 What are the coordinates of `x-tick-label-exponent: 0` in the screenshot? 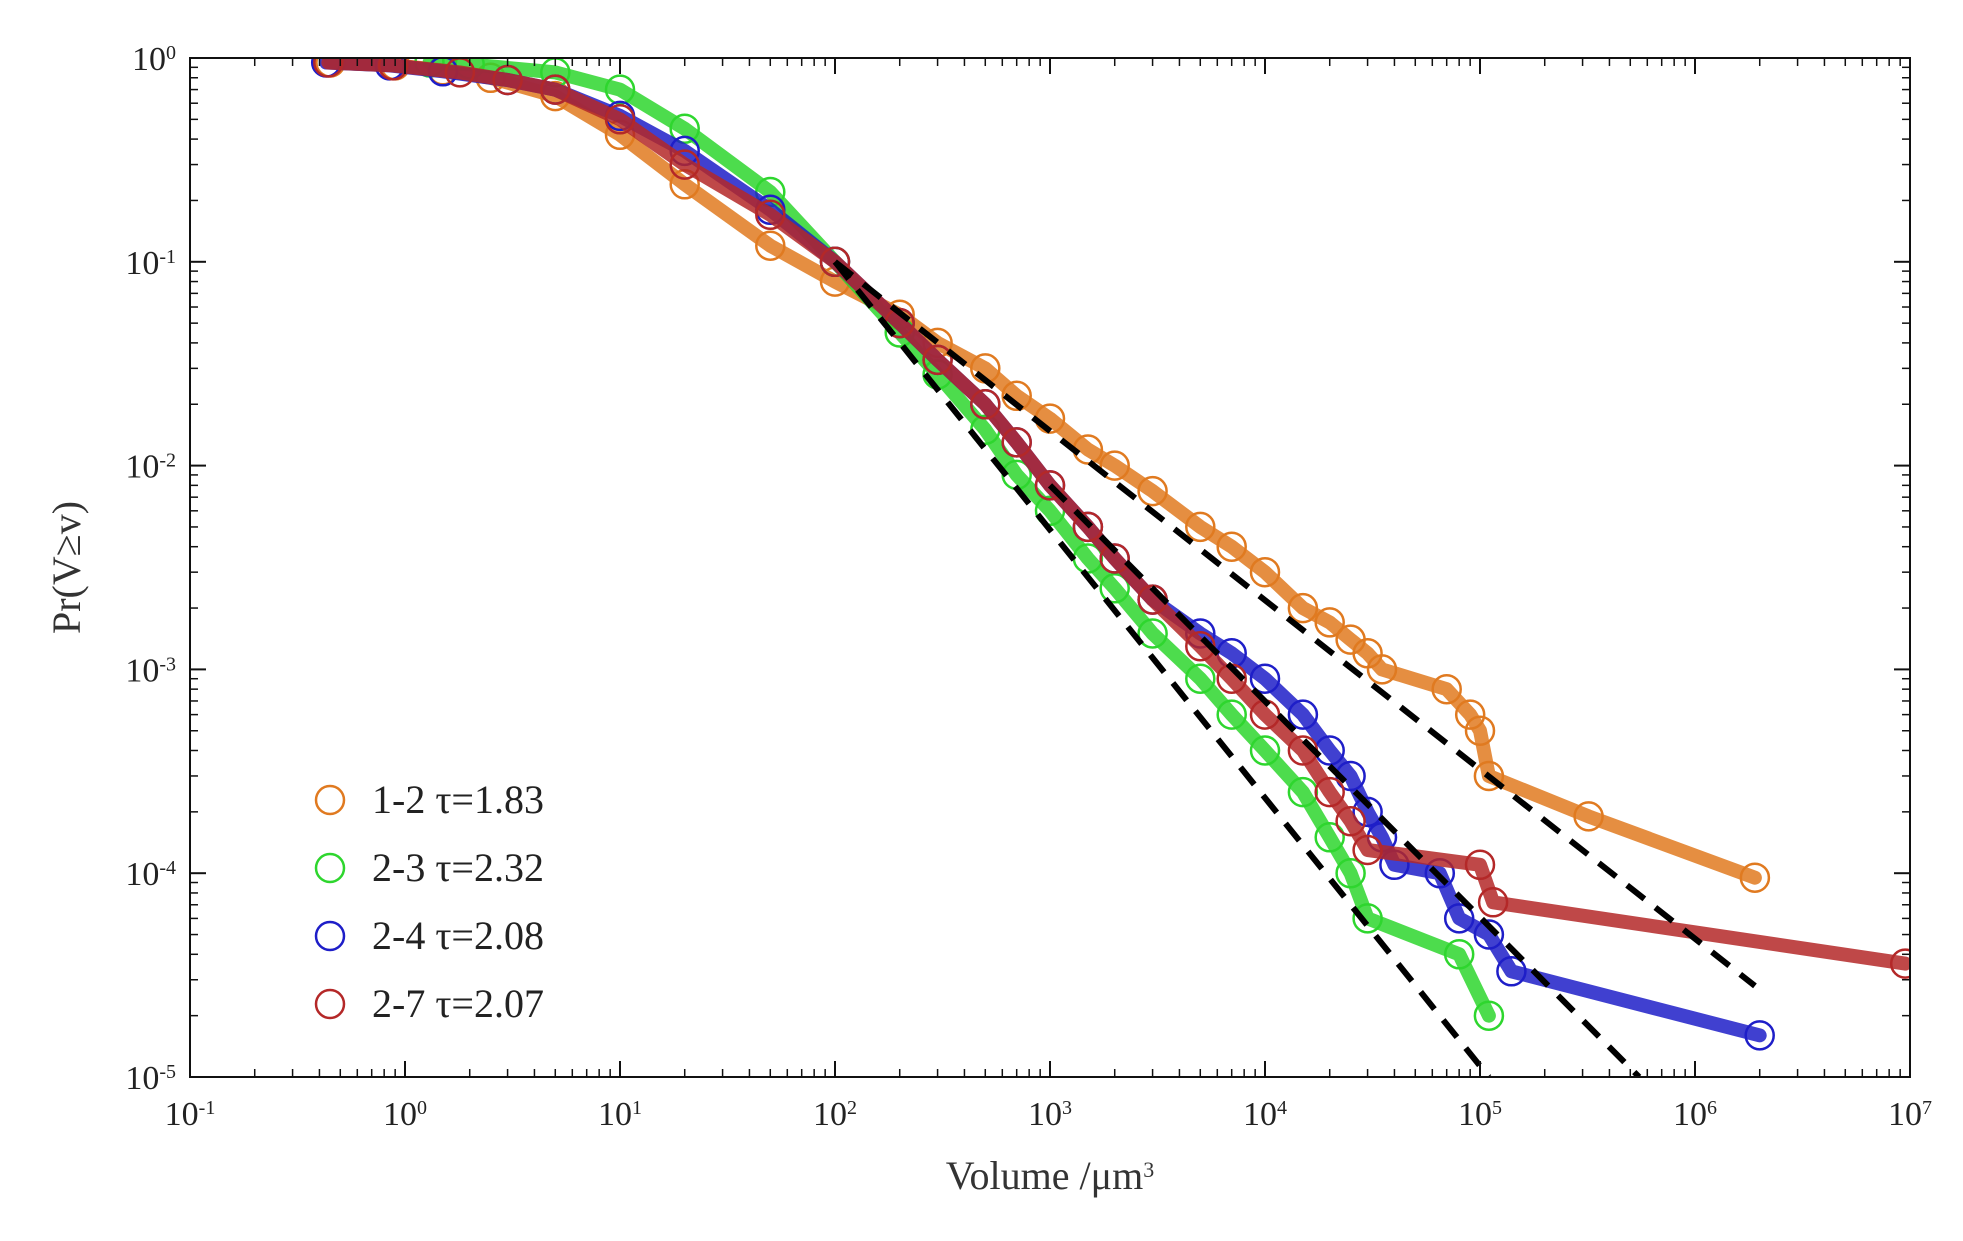 It's located at (422, 1108).